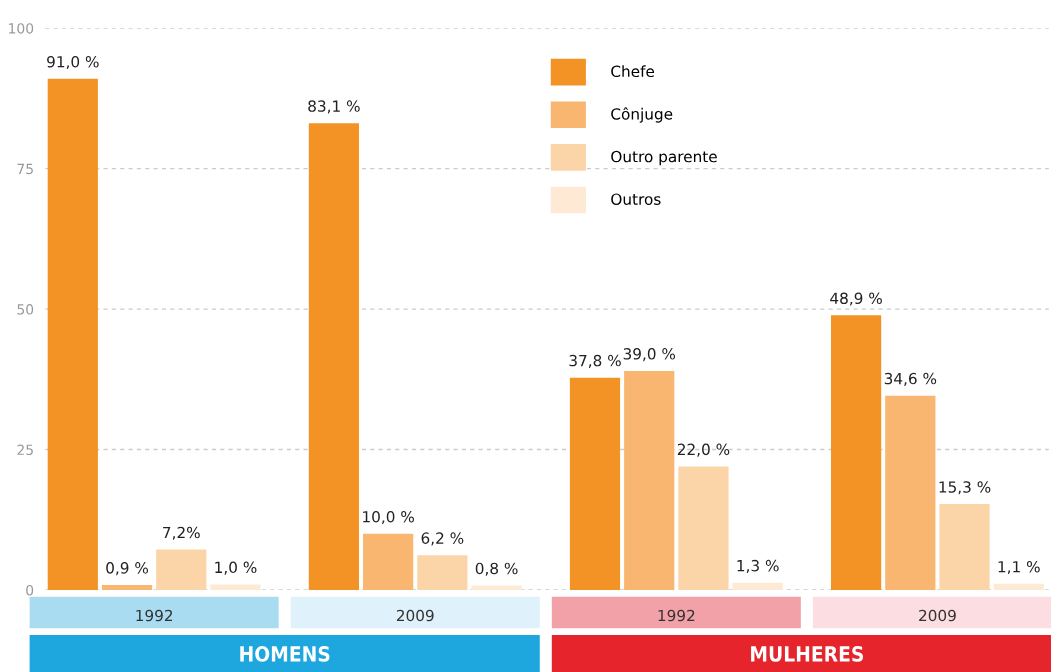 This screenshot has width=1051, height=672. Describe the element at coordinates (1019, 567) in the screenshot. I see `data-label: 1,1 %` at that location.